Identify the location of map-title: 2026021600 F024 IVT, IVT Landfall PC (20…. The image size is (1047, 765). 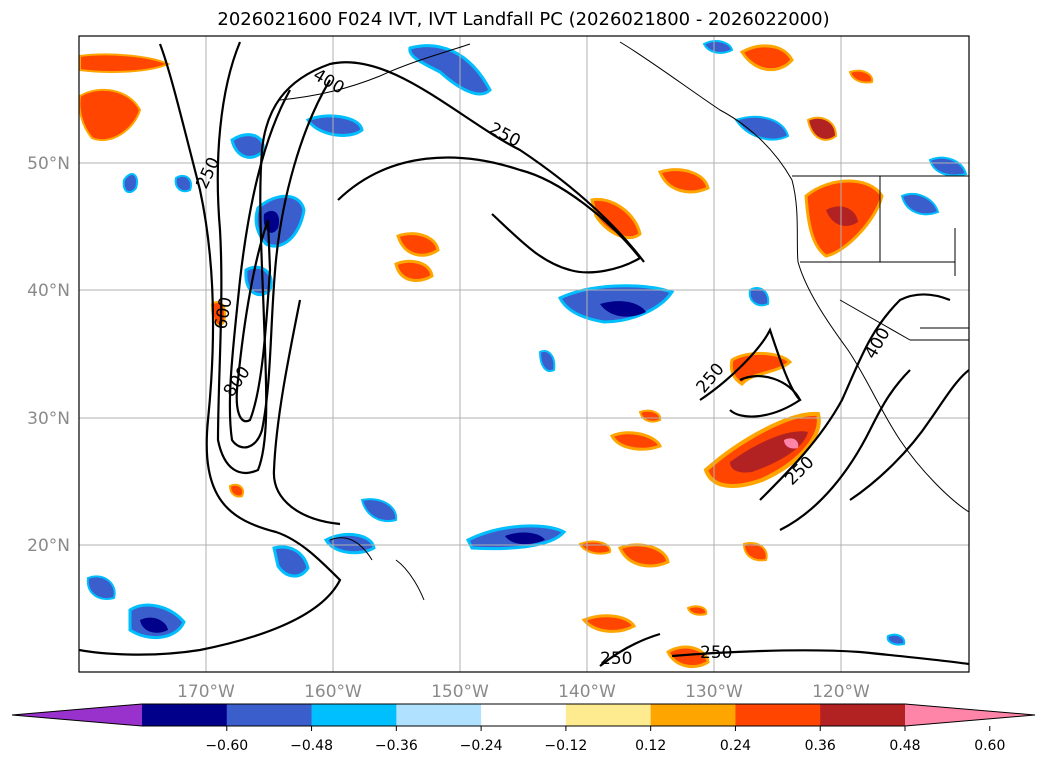
(523, 19).